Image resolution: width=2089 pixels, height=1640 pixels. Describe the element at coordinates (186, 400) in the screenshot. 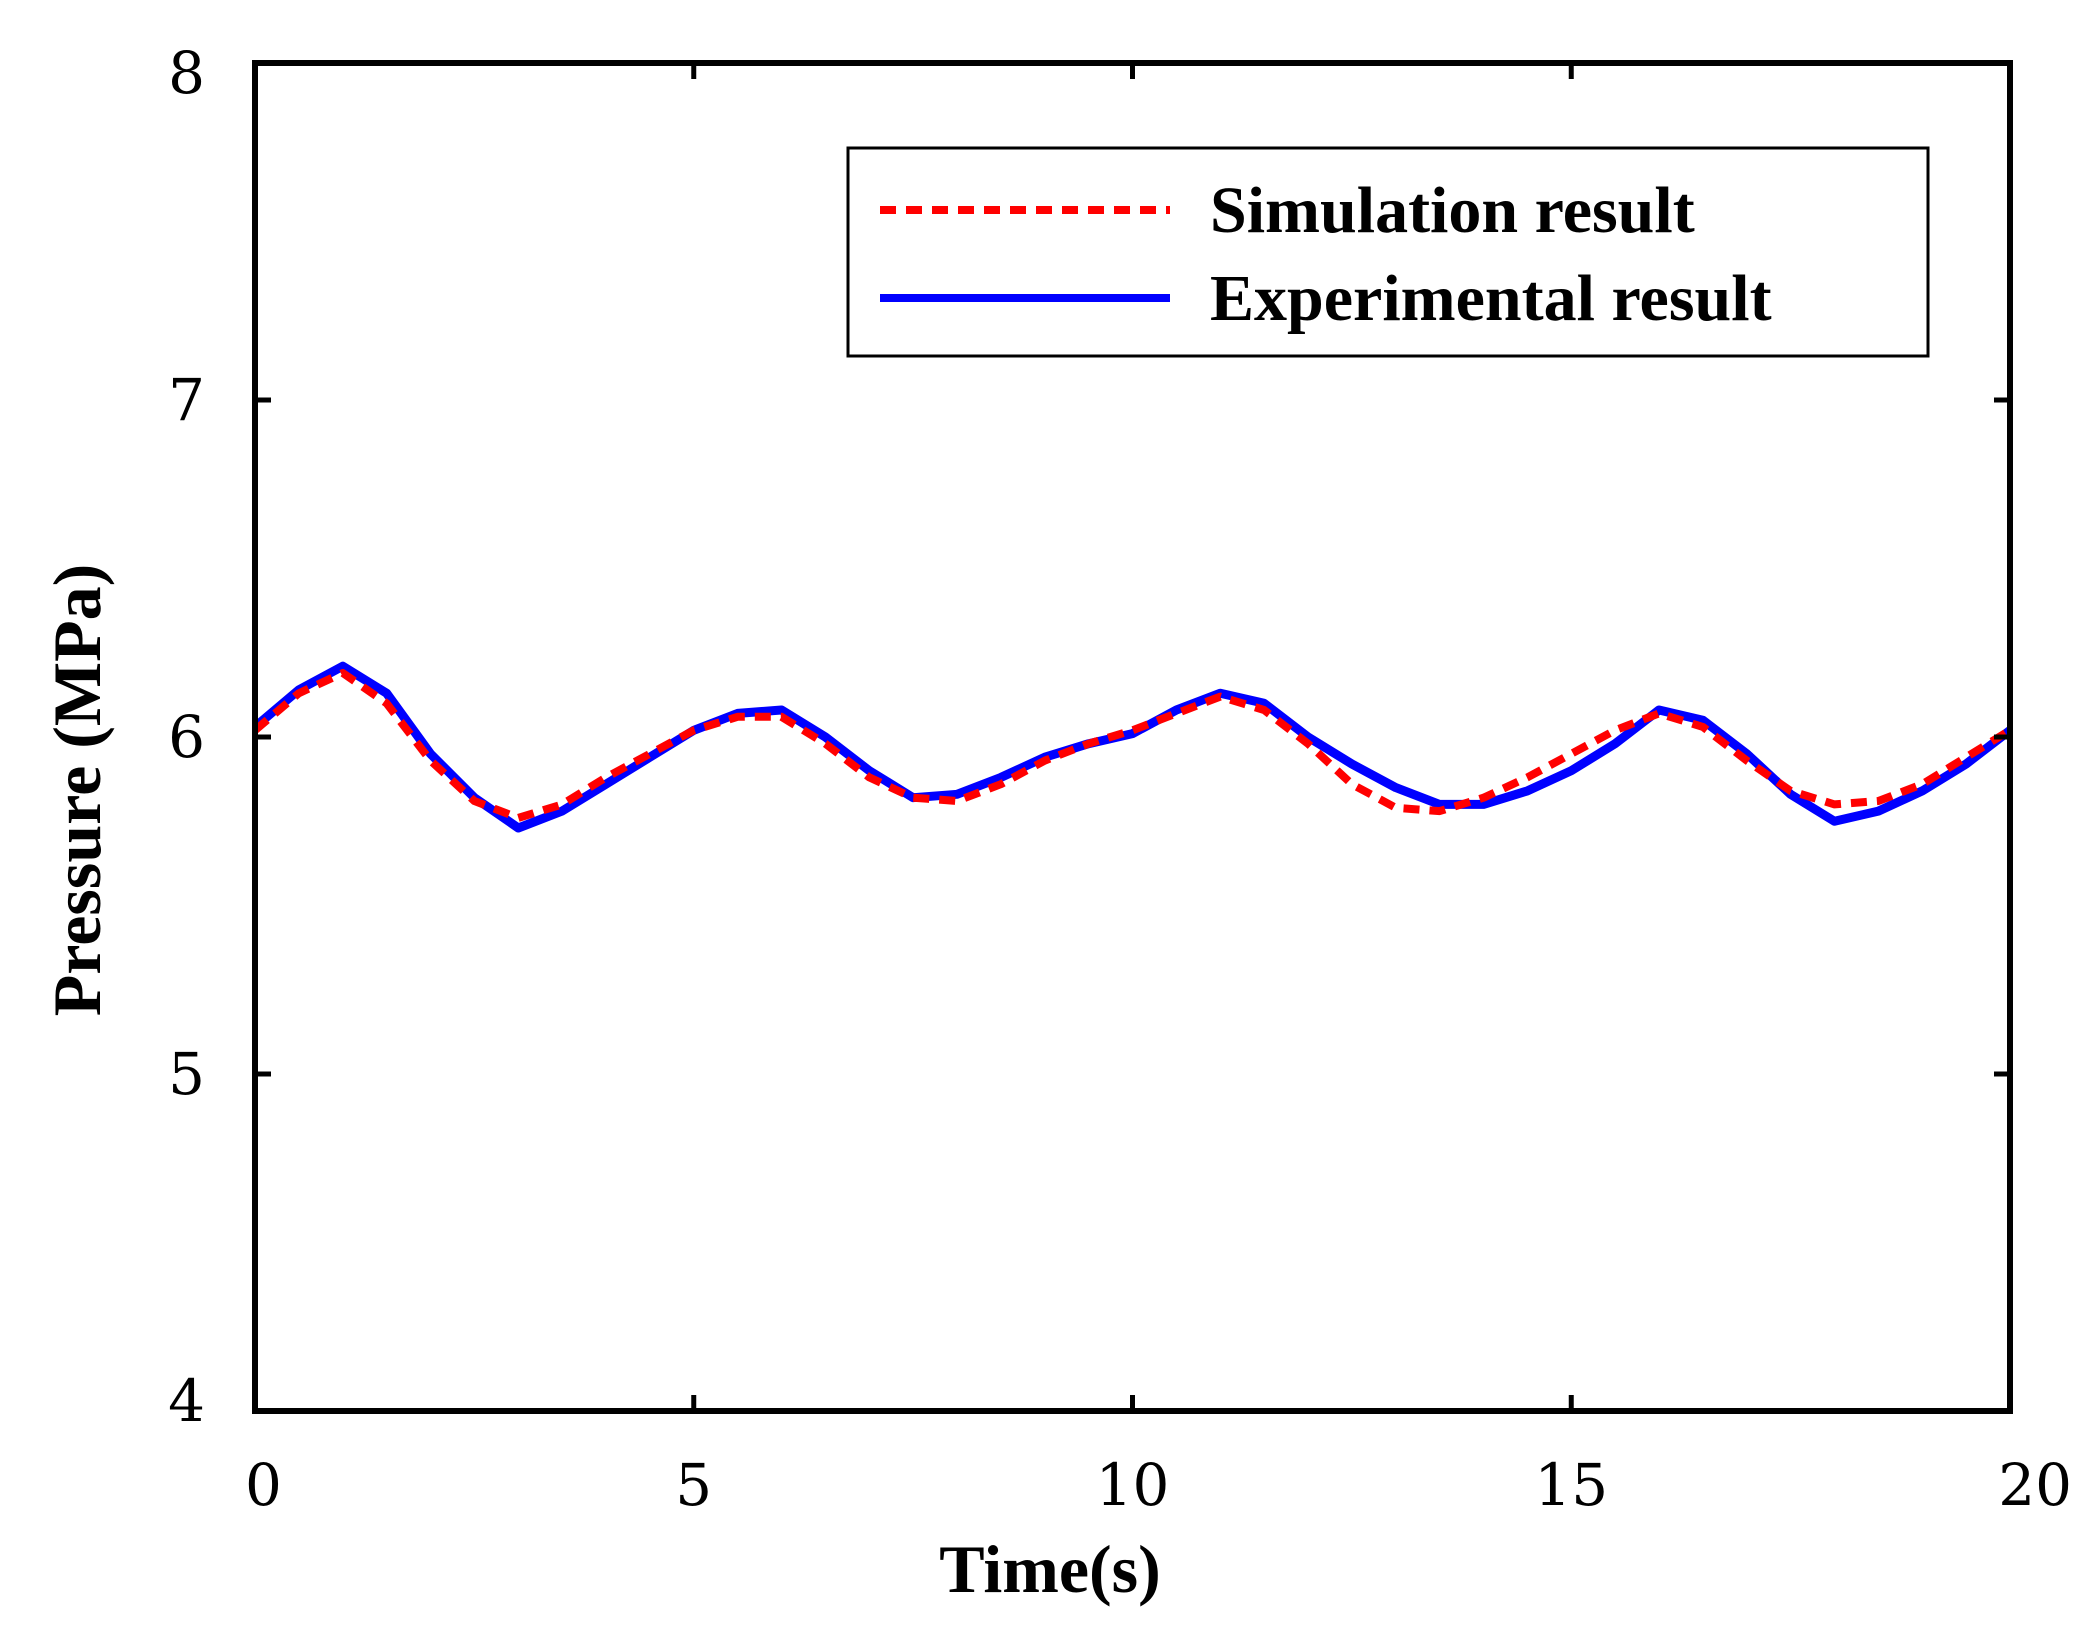

I see `y-tick-label: 7` at that location.